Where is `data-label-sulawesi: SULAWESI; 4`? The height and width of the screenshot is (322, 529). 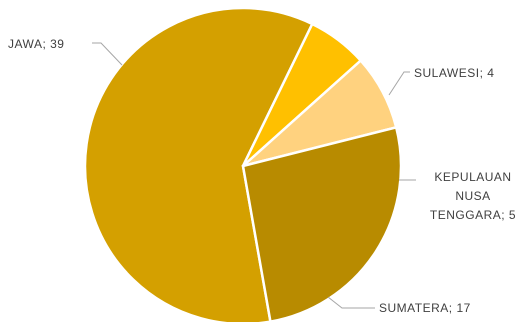 data-label-sulawesi: SULAWESI; 4 is located at coordinates (454, 73).